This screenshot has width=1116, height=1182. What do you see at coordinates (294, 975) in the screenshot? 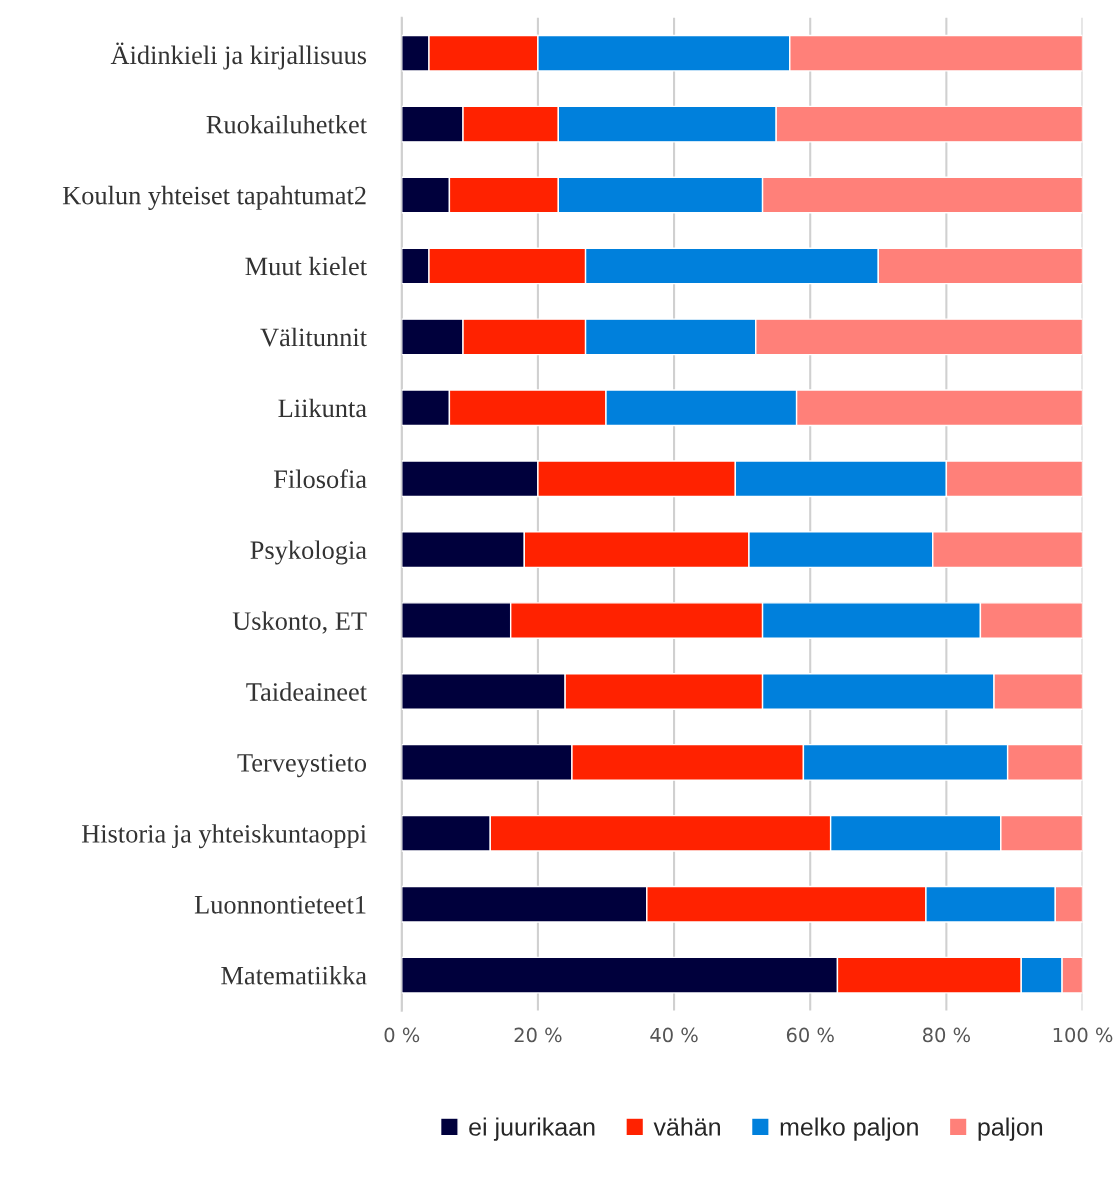
I see `y-tick-label: Matematiikka` at bounding box center [294, 975].